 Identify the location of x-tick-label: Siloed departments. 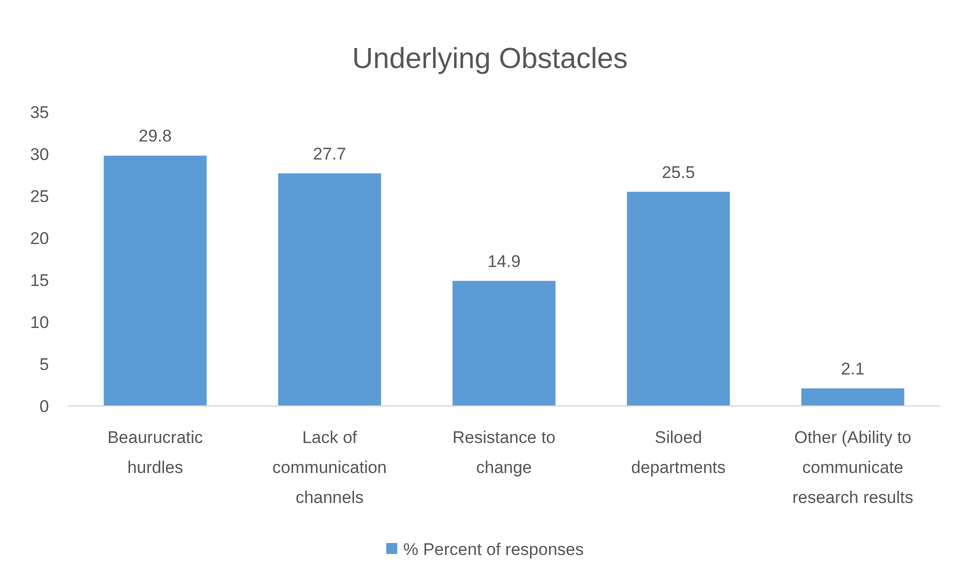
(678, 452).